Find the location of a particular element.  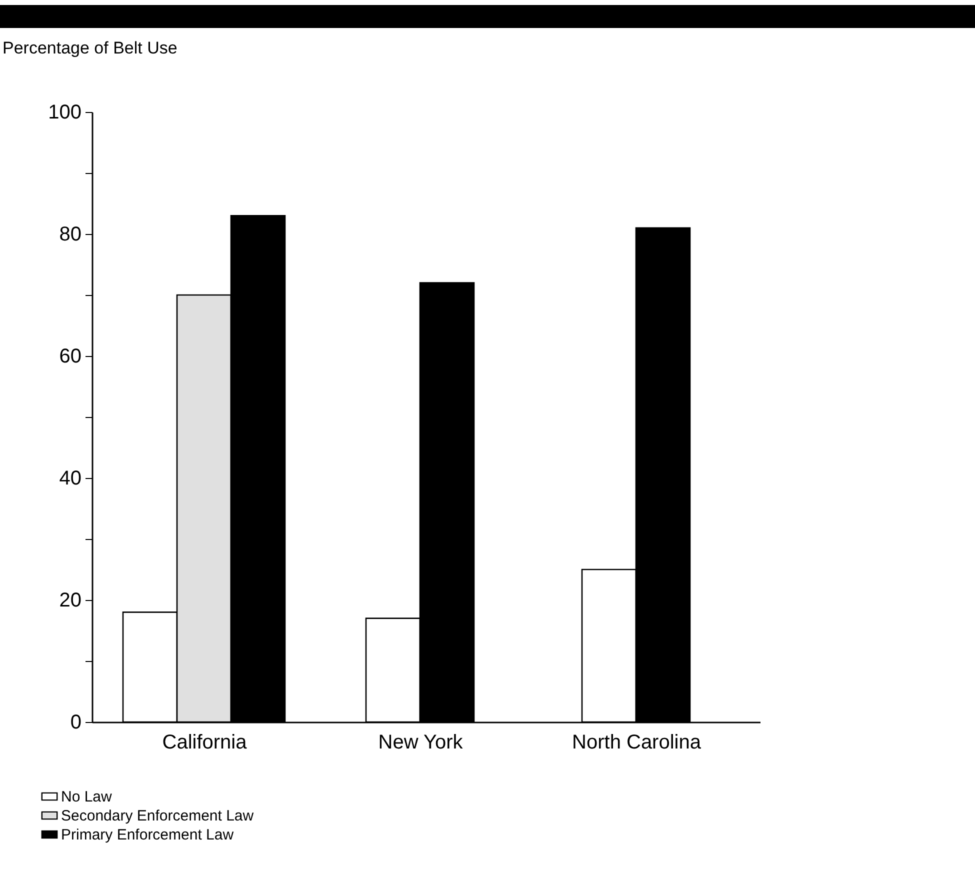

x-tick-label: New York is located at coordinates (421, 743).